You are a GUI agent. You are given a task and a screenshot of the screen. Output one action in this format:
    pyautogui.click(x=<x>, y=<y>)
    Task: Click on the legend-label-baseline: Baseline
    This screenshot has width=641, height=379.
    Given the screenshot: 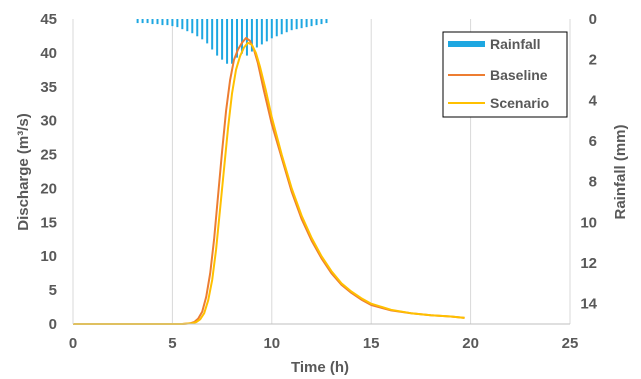 What is the action you would take?
    pyautogui.click(x=519, y=75)
    